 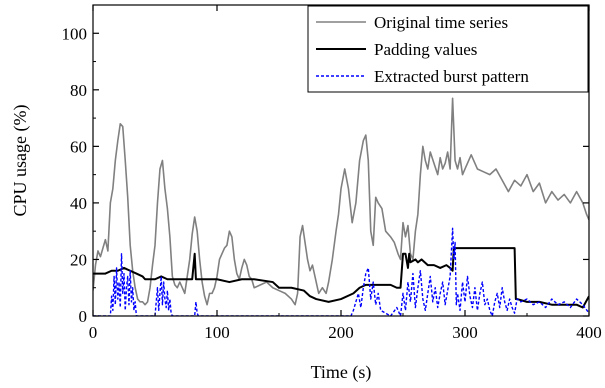 I want to click on y-tick-label: 0, so click(x=83, y=316).